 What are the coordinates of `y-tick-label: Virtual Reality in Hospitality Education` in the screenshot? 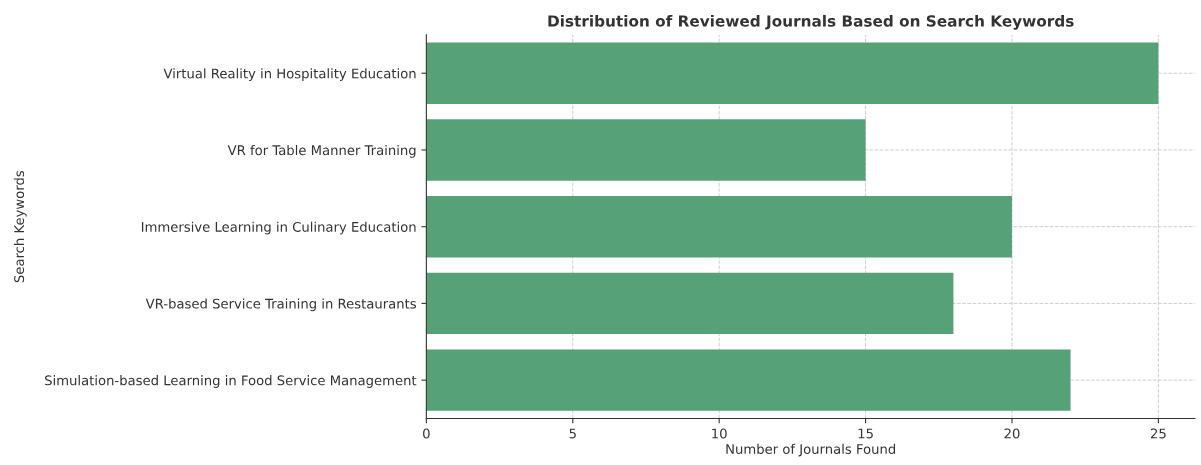 It's located at (289, 74).